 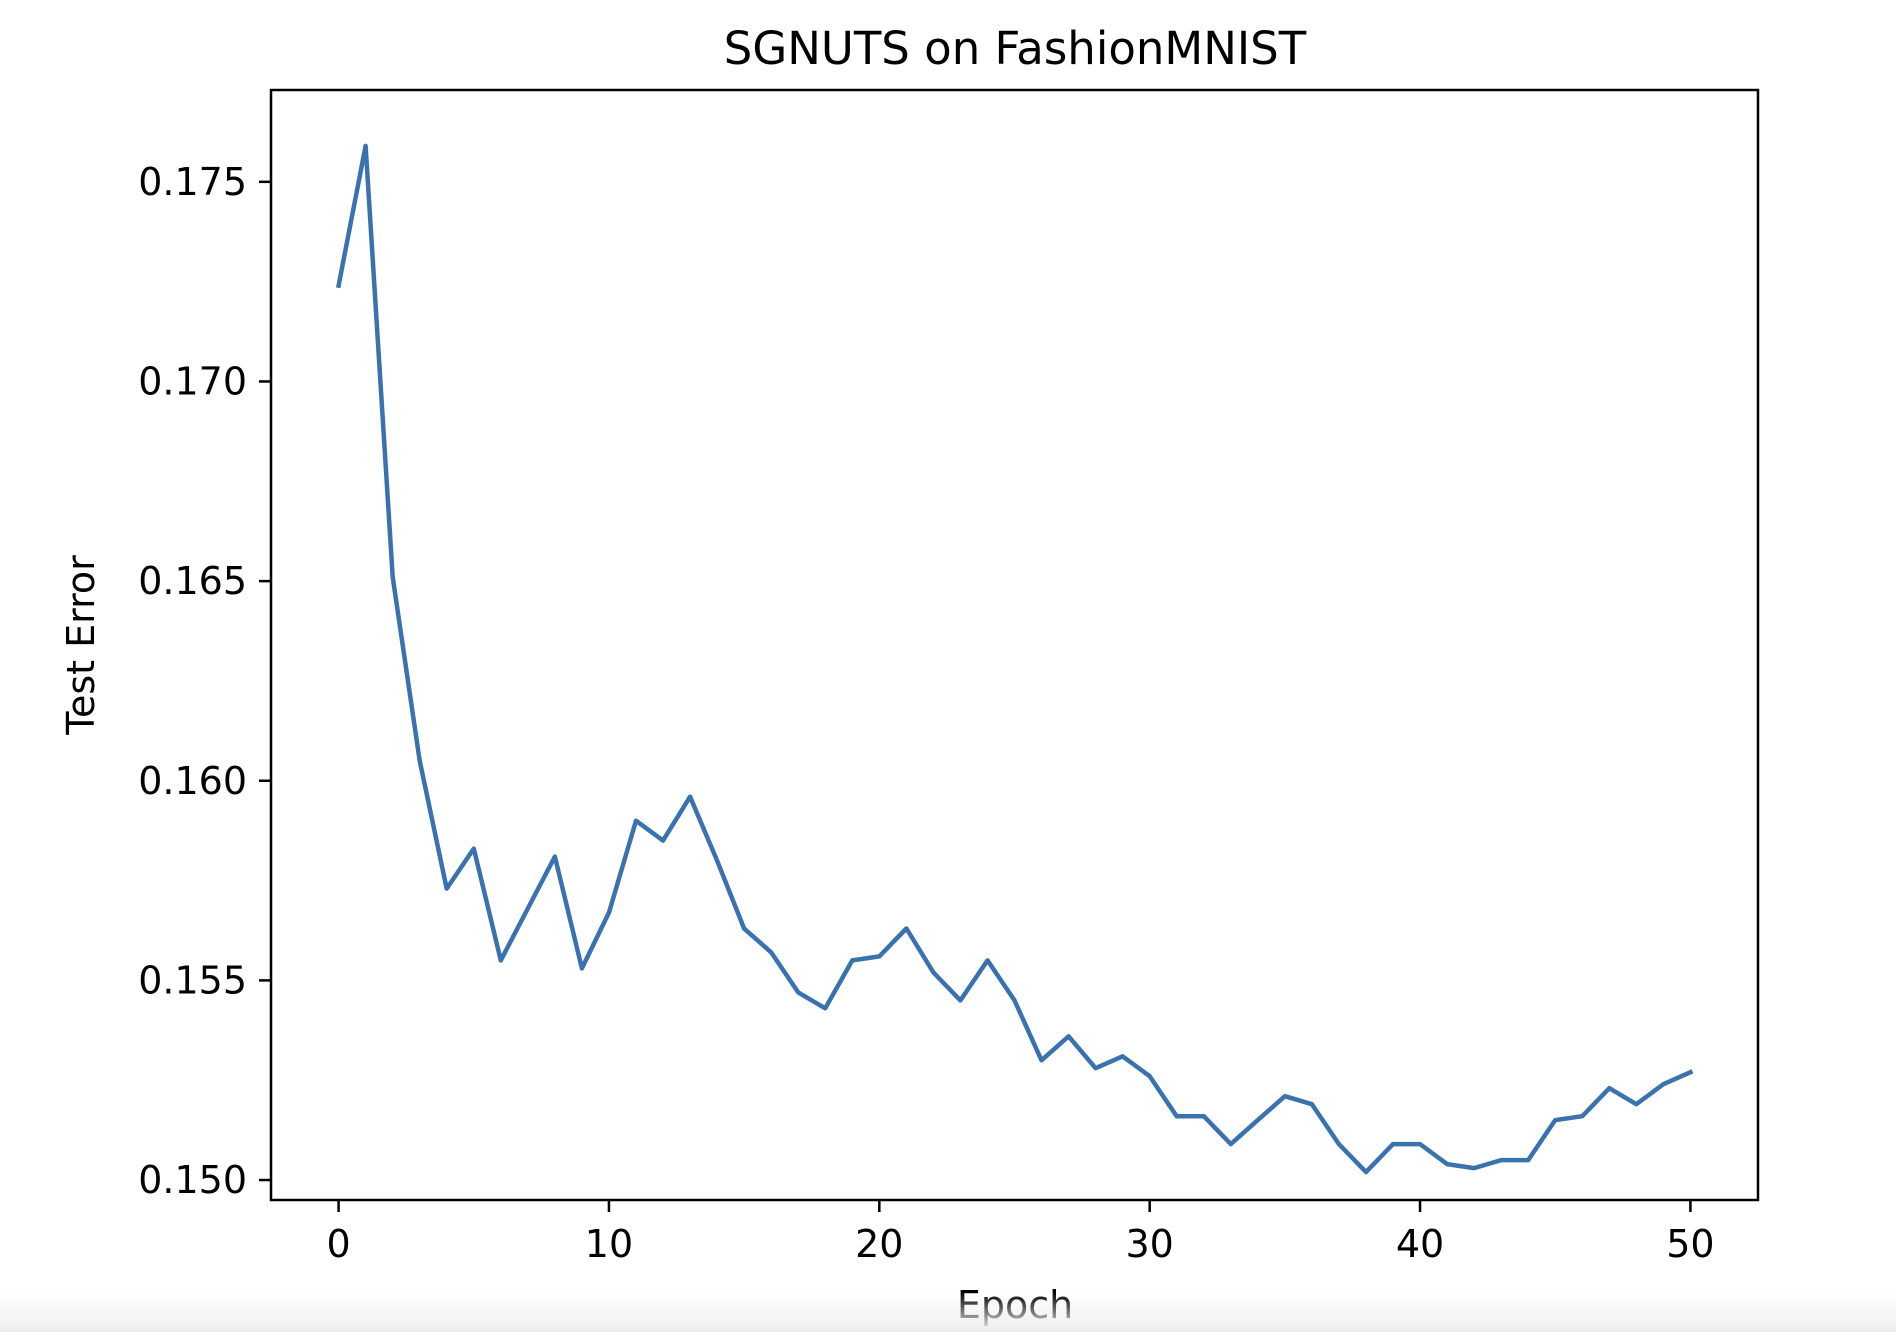 What do you see at coordinates (204, 681) in the screenshot?
I see `y-axis-ticks: 0.150 0.155 0.160 0.165 0.170 0.175` at bounding box center [204, 681].